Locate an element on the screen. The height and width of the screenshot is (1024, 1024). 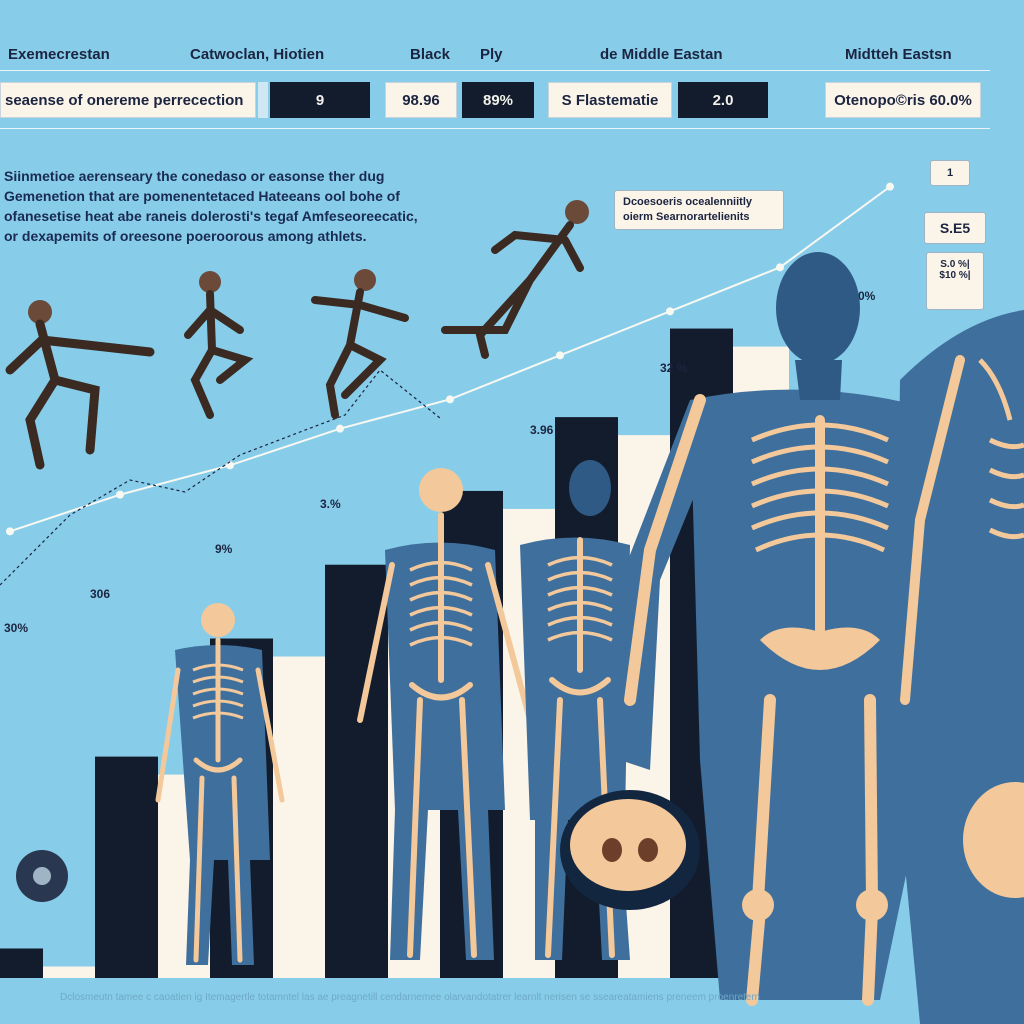
value-callout-line: S.0 %| is located at coordinates (955, 264).